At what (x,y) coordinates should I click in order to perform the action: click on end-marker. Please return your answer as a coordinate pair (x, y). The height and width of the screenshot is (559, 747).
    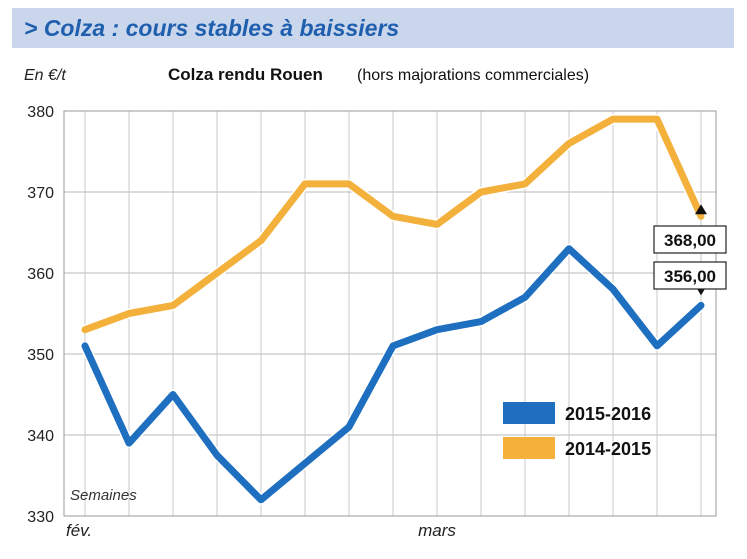
    Looking at the image, I should click on (701, 209).